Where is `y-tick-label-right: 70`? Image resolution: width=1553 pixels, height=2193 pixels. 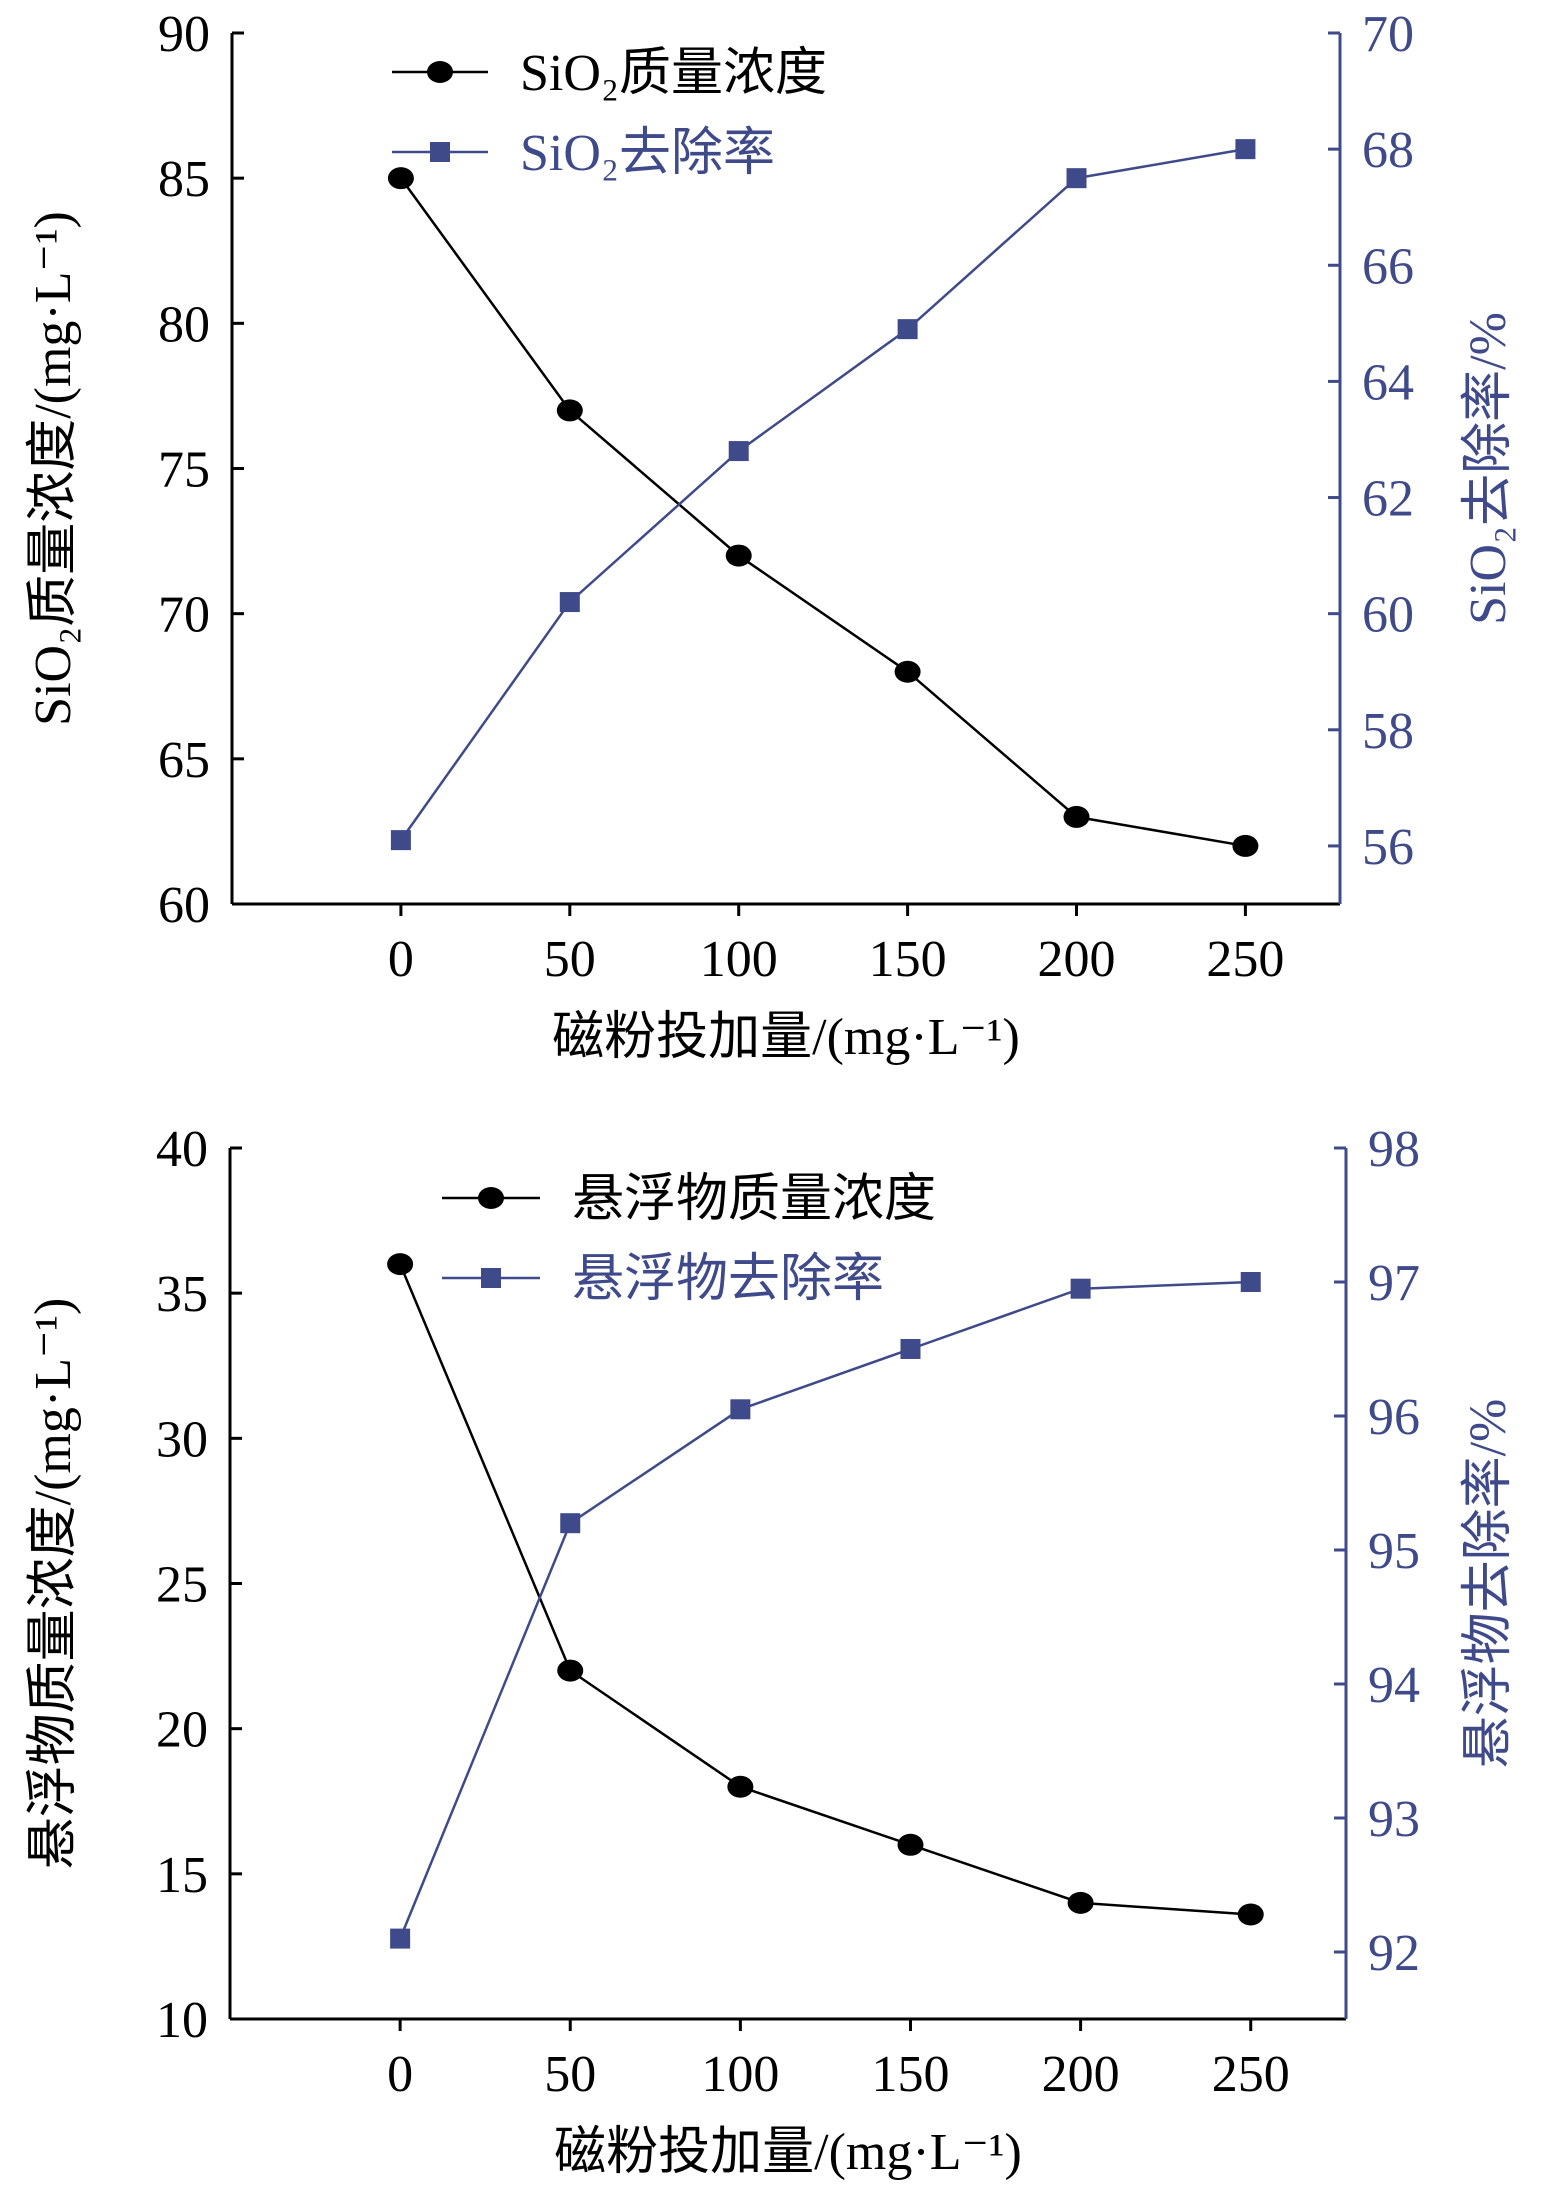 y-tick-label-right: 70 is located at coordinates (1388, 34).